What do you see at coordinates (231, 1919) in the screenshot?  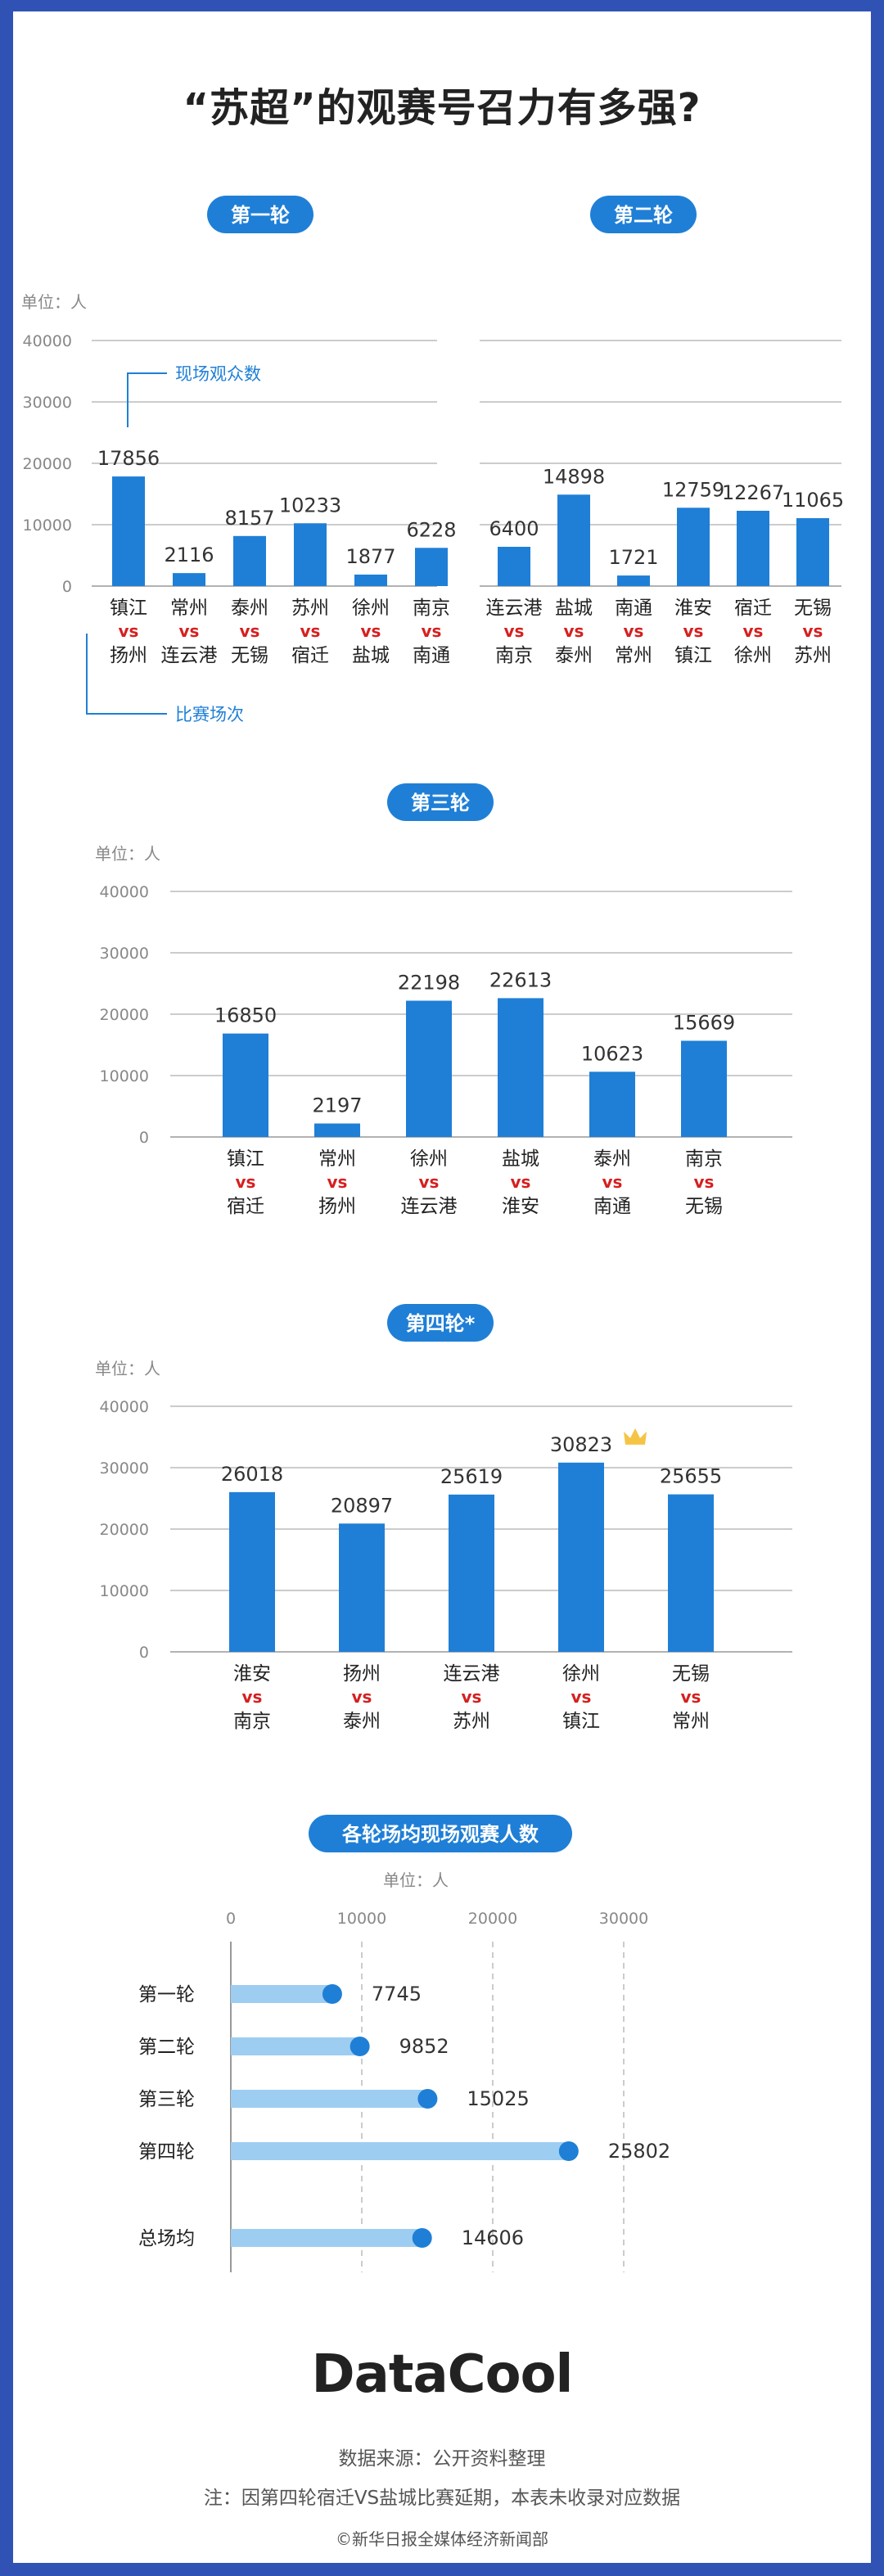 I see `x-tick-label: 0` at bounding box center [231, 1919].